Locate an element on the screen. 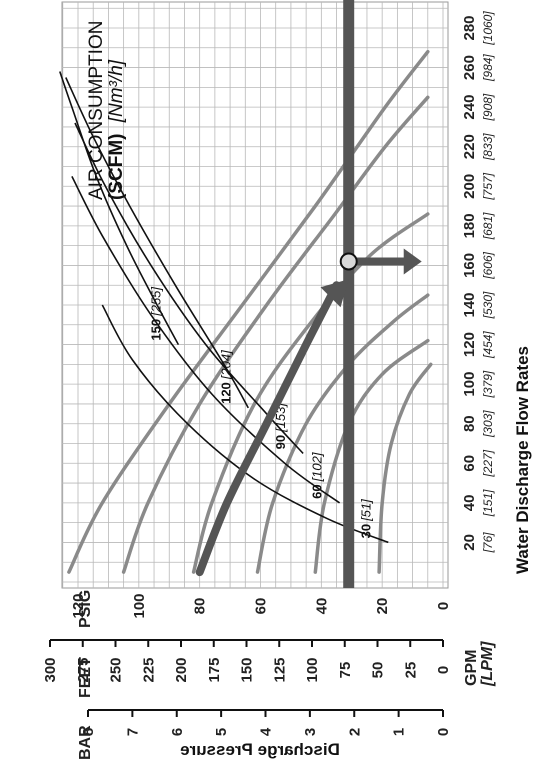 The width and height of the screenshot is (536, 772). feet-unit-group: FEET is located at coordinates (85, 677).